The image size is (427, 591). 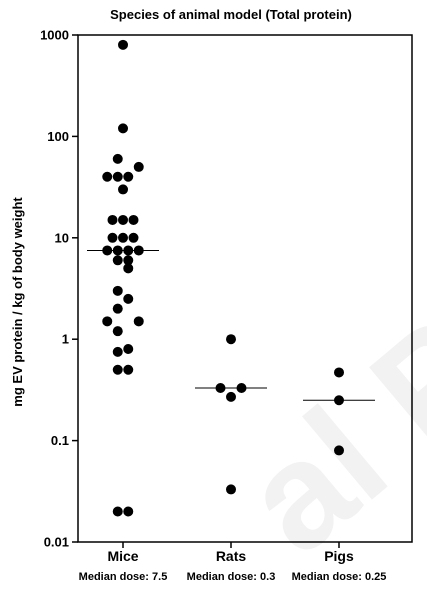 I want to click on y-axis: 1000 100 10 1 0.1 0.01, so click(x=59, y=289).